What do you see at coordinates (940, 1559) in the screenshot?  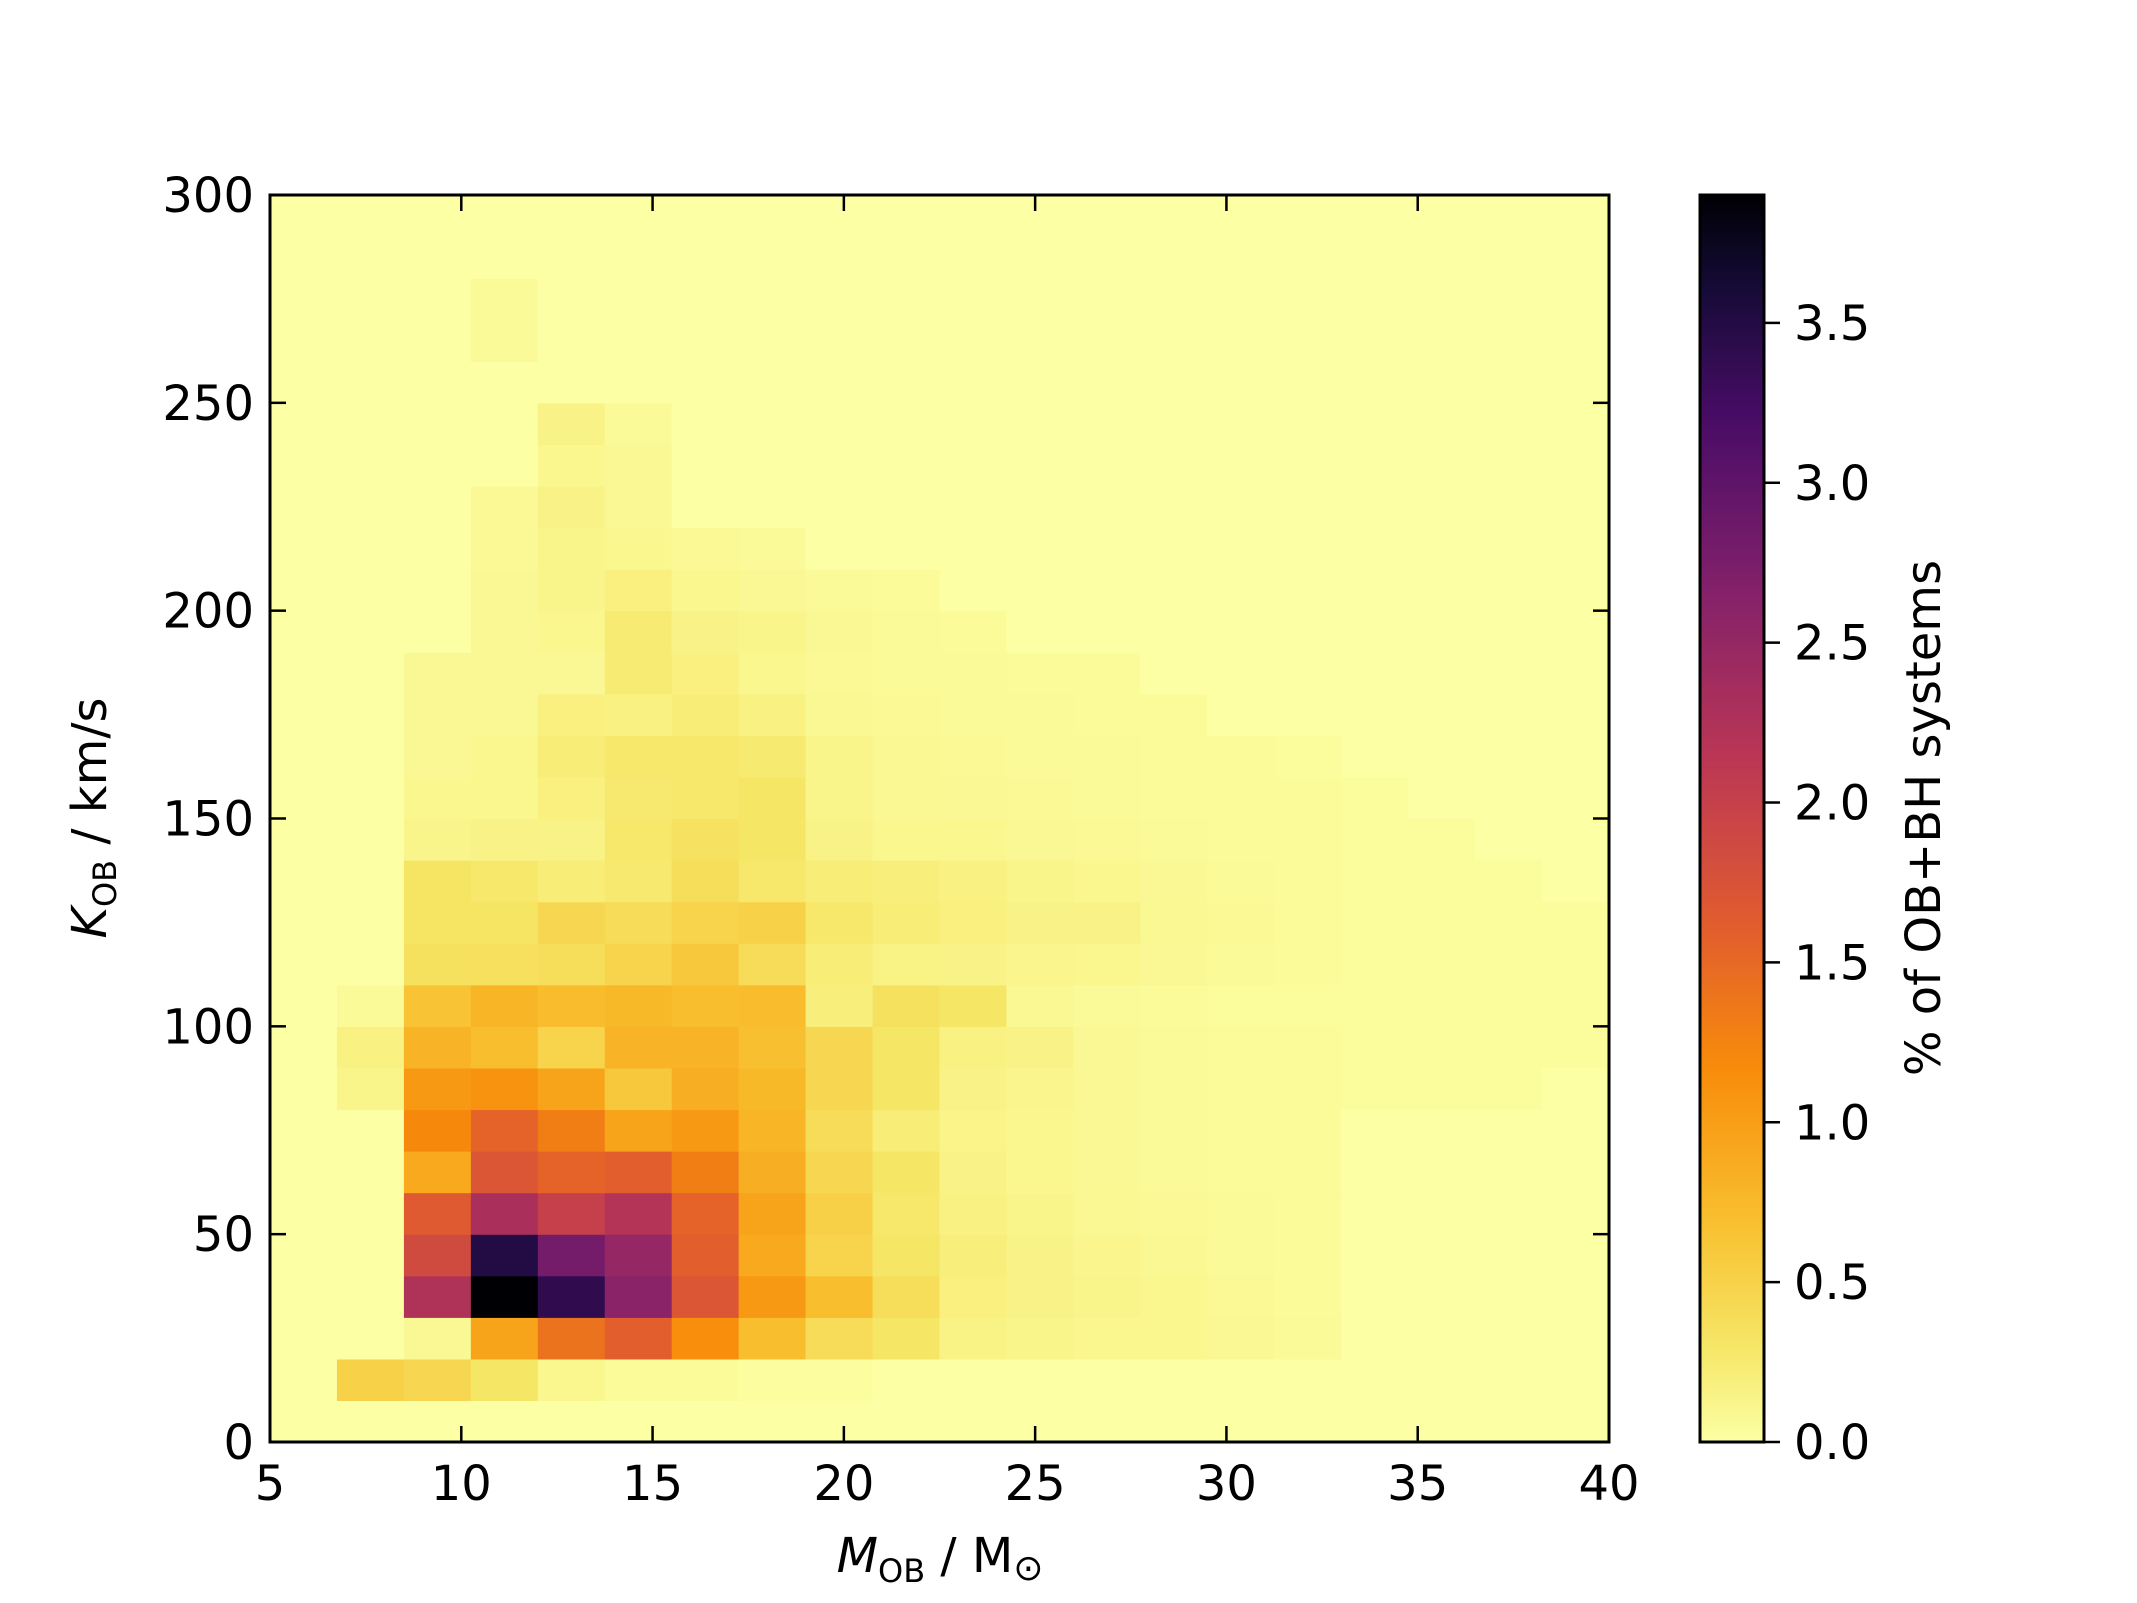 I see `x-axis-label: MOB / M⊙` at bounding box center [940, 1559].